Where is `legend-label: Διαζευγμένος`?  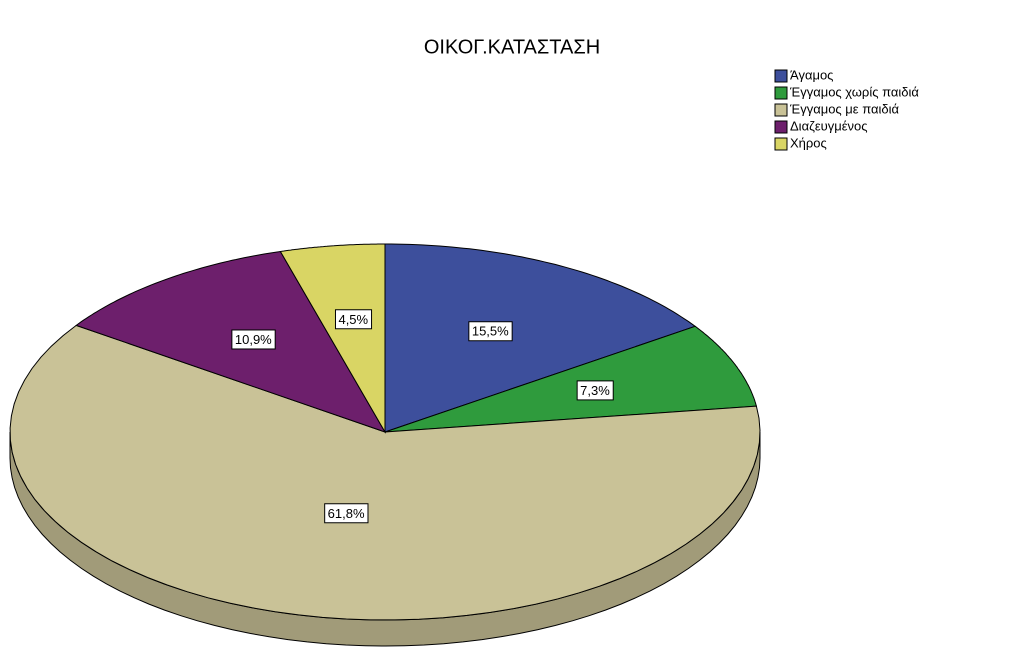
legend-label: Διαζευγμένος is located at coordinates (829, 125).